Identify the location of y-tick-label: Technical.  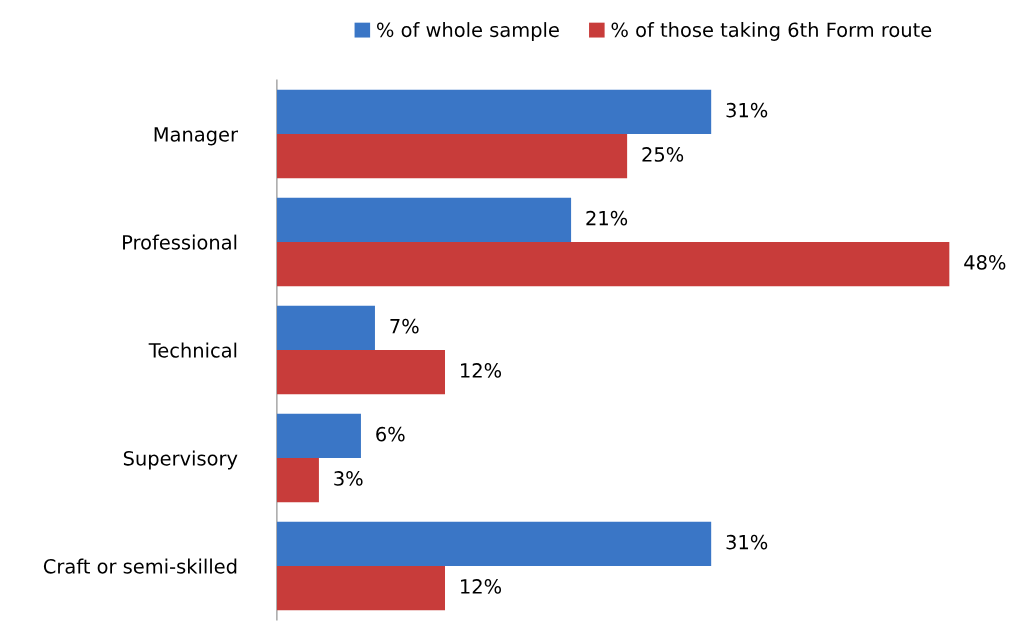
(192, 350).